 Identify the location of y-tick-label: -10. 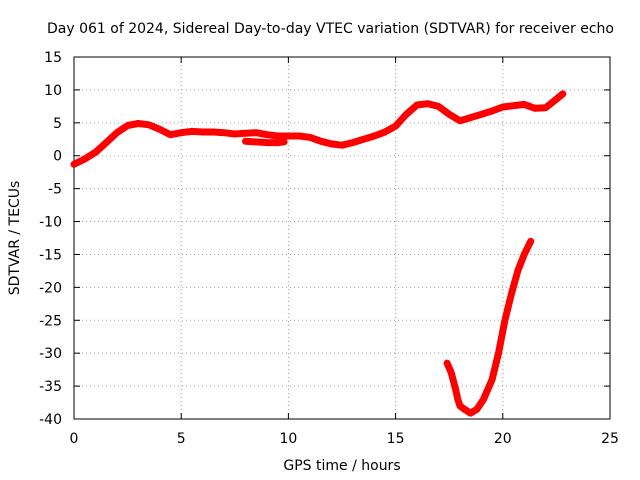
(50, 223).